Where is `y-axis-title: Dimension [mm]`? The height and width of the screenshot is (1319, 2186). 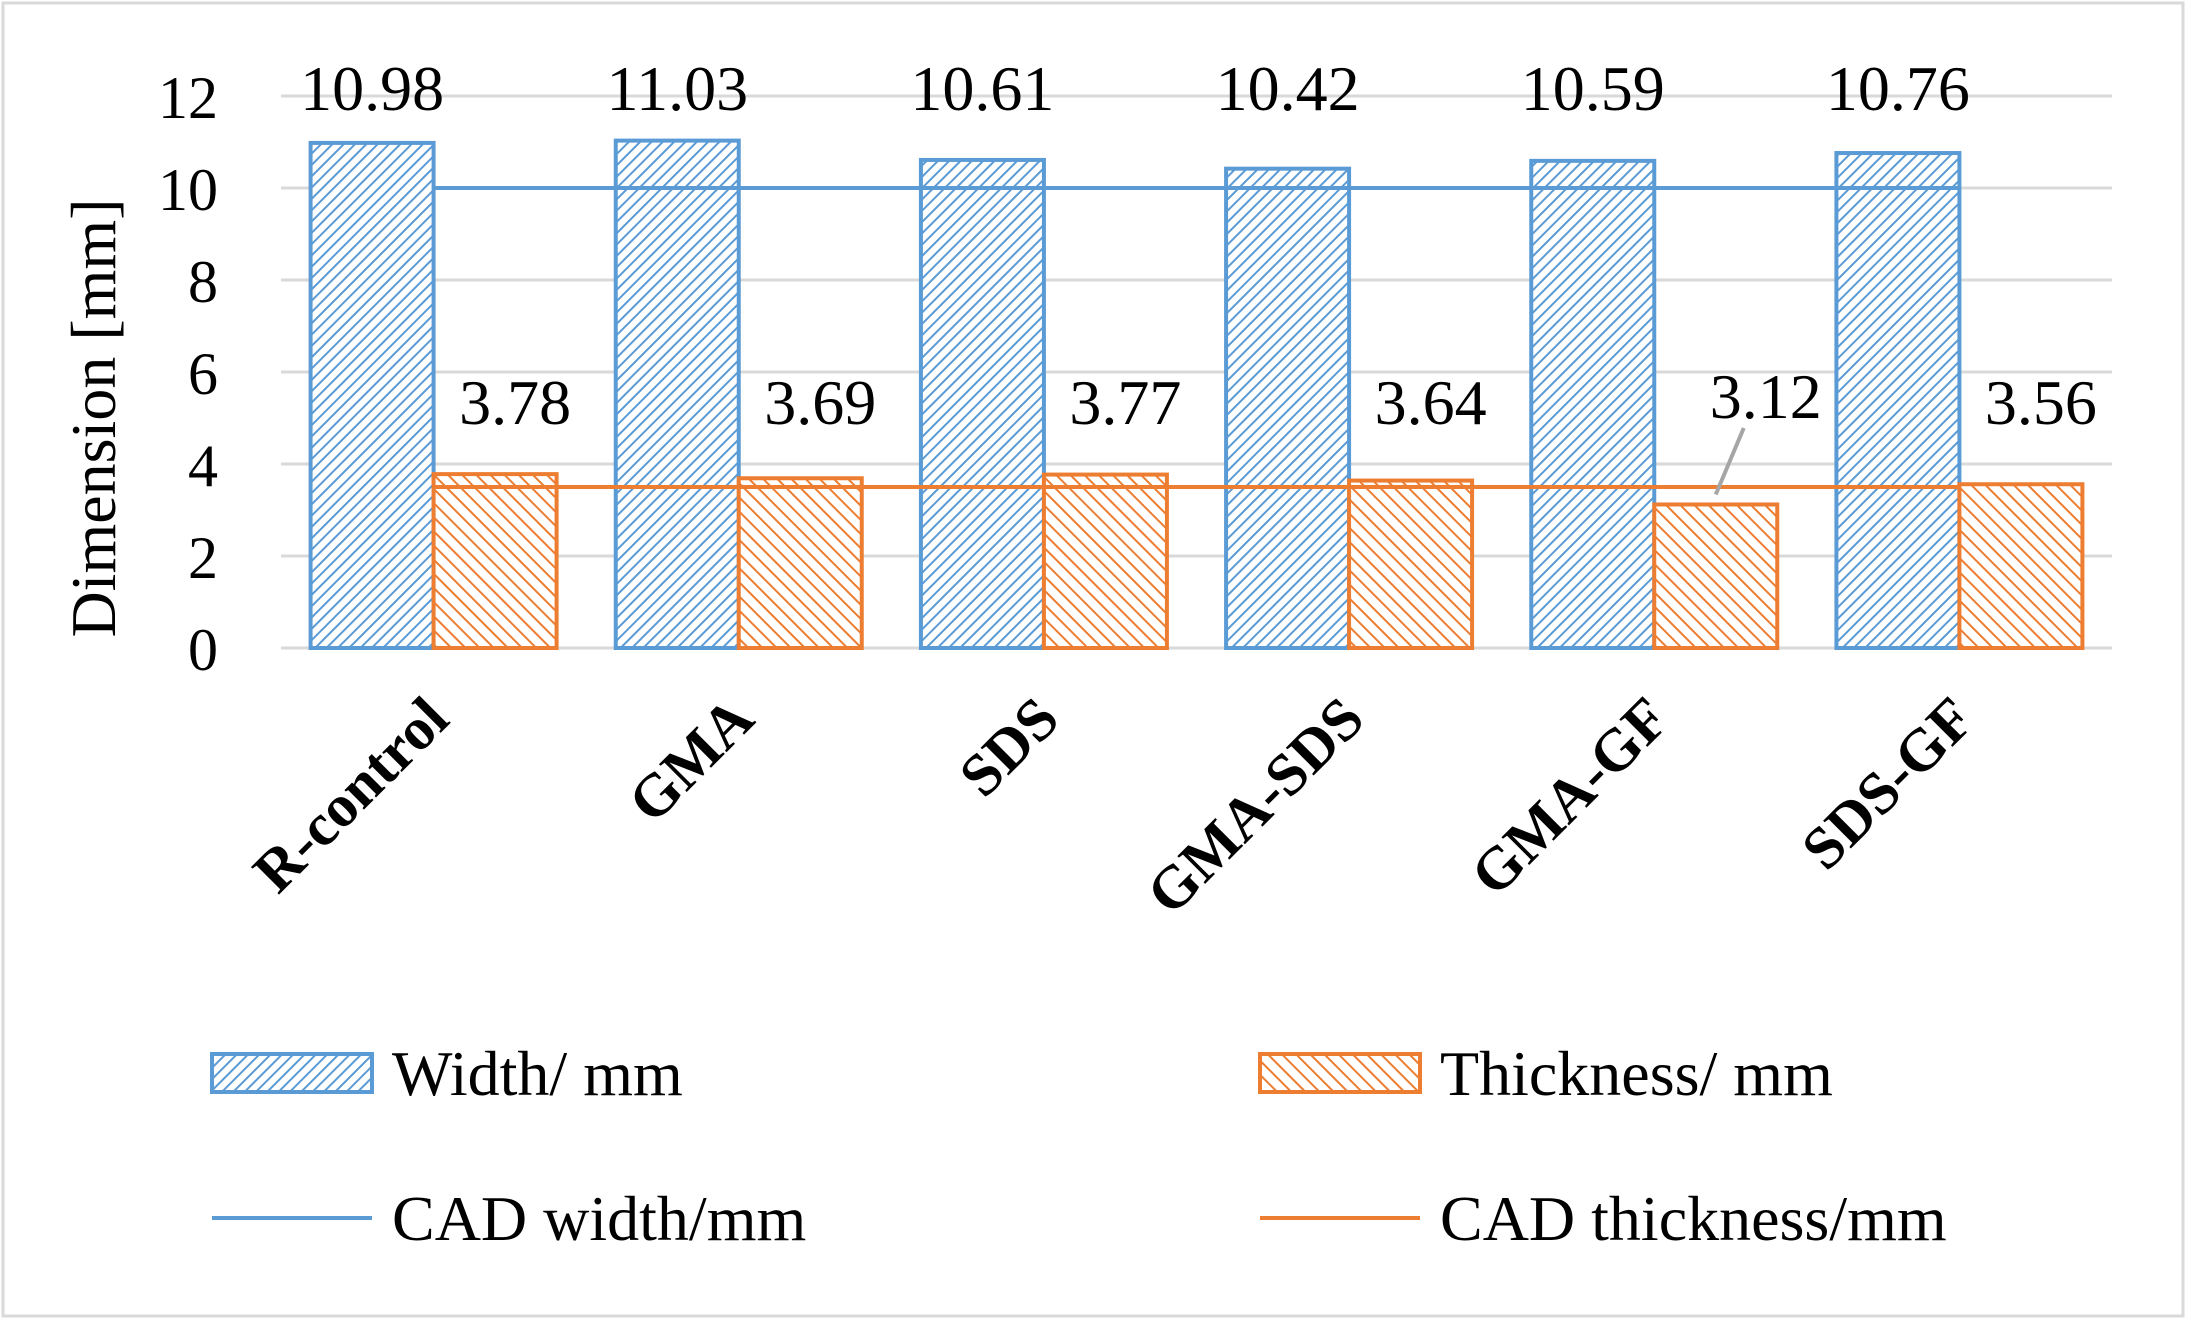
y-axis-title: Dimension [mm] is located at coordinates (93, 417).